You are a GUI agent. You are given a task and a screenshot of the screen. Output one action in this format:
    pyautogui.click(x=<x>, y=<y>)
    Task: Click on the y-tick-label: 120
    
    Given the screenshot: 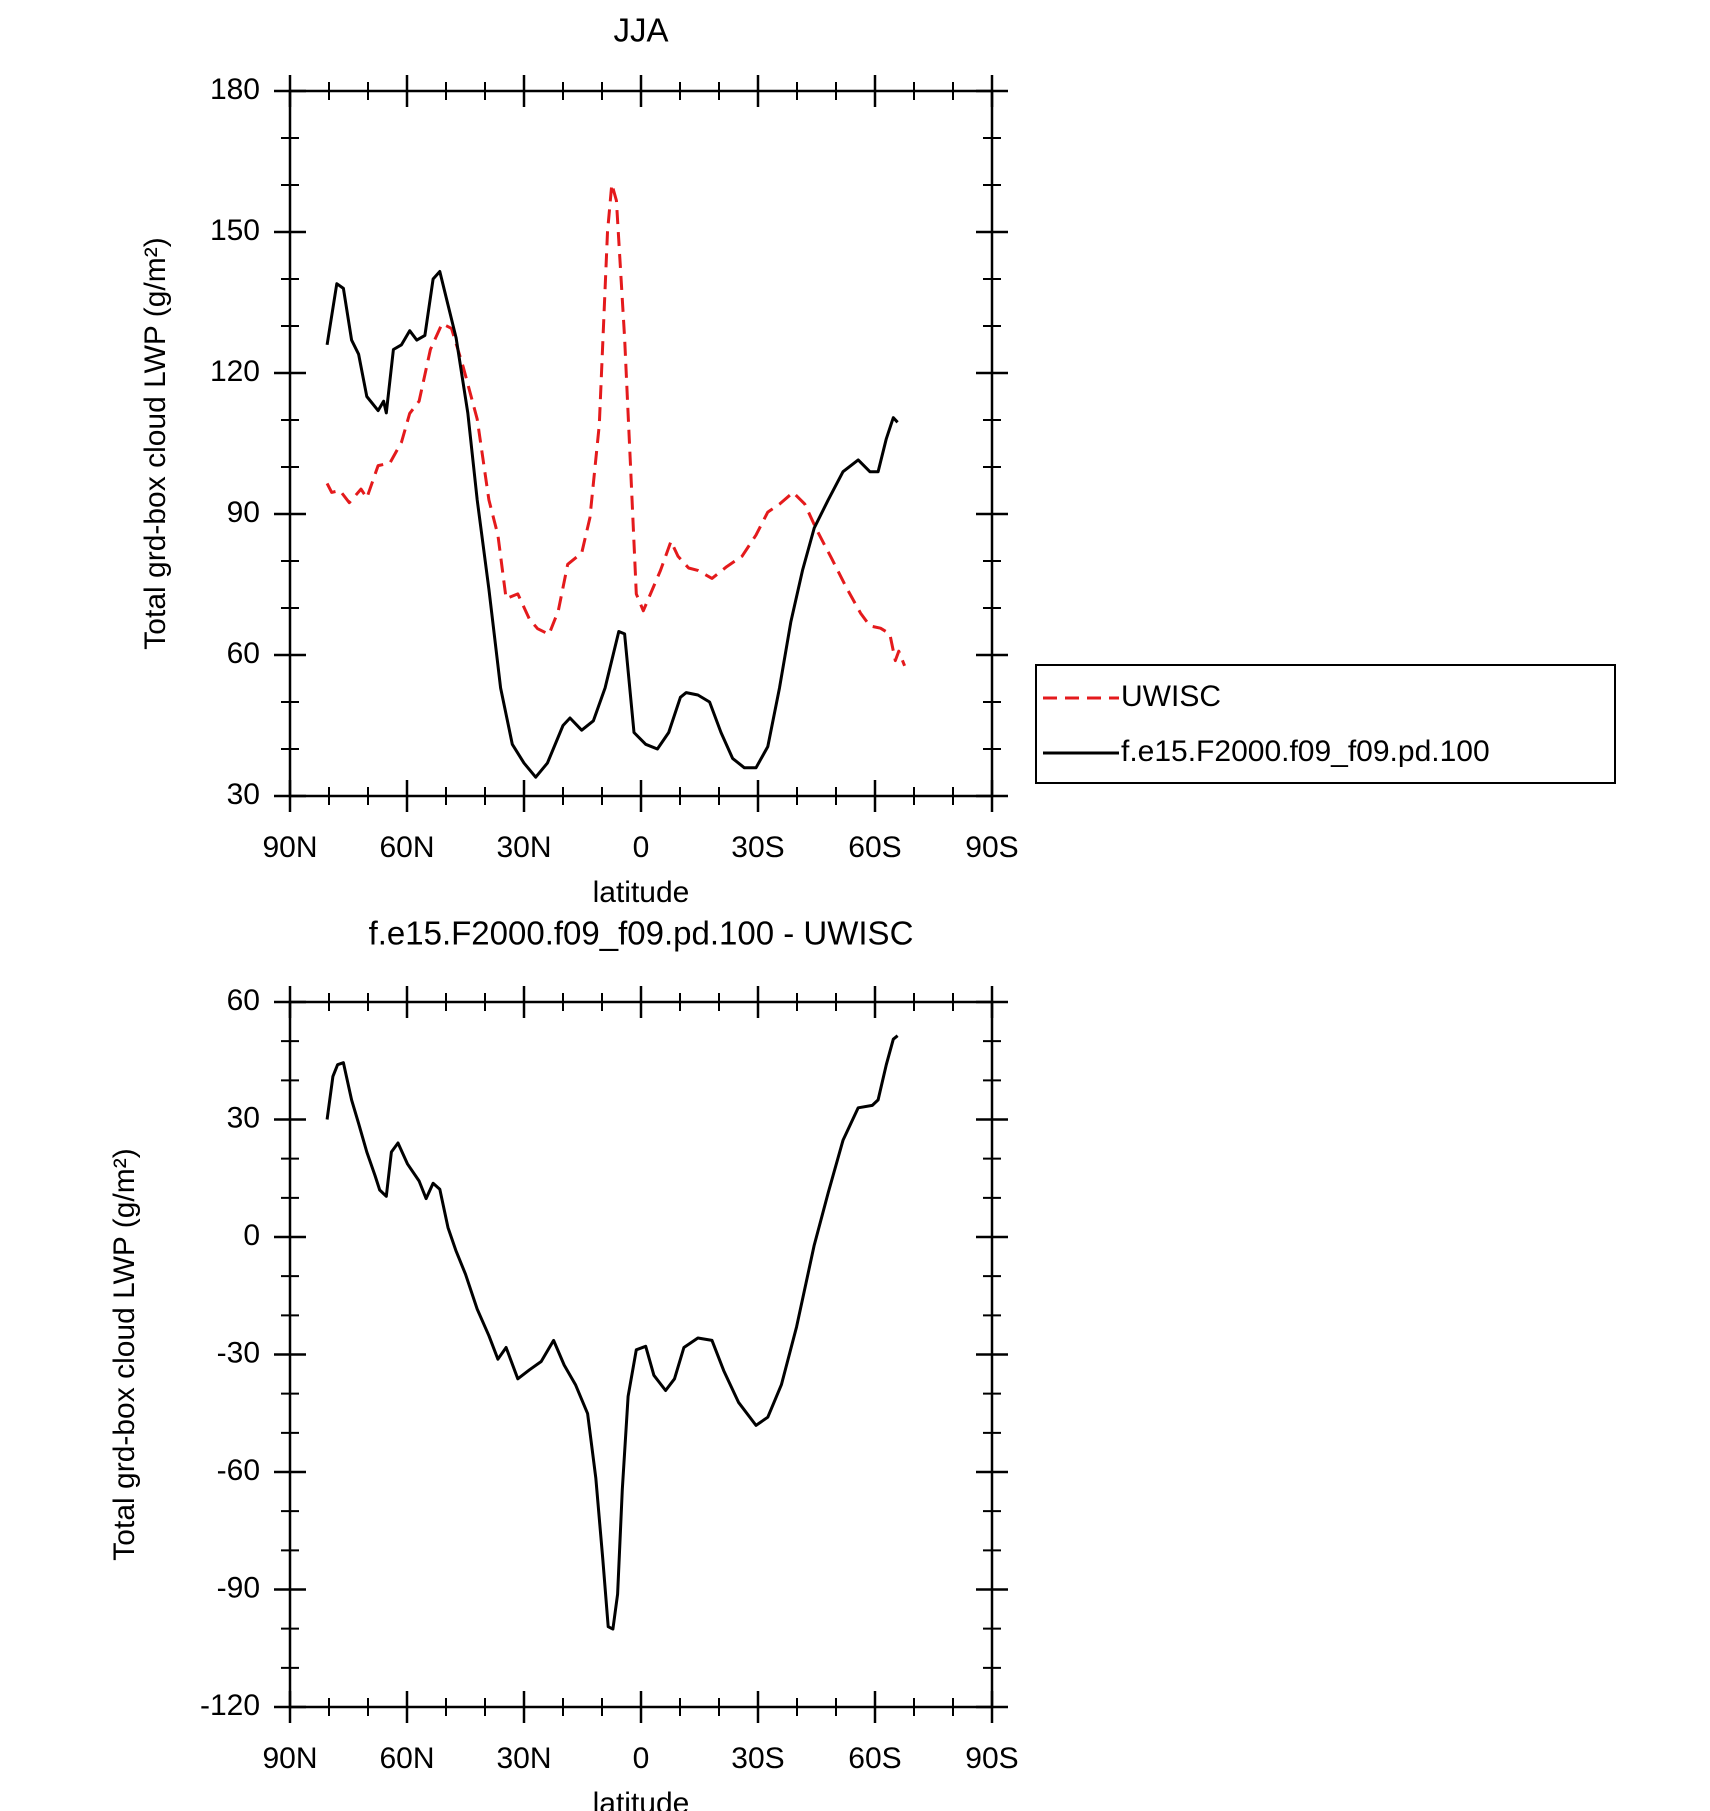 What is the action you would take?
    pyautogui.click(x=235, y=371)
    